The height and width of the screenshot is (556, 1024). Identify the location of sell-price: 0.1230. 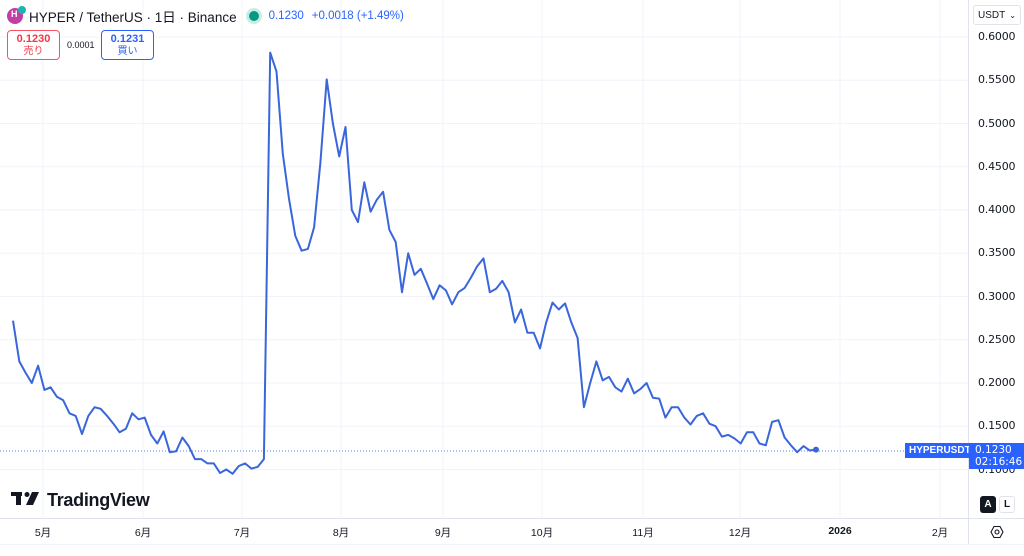
(33, 38).